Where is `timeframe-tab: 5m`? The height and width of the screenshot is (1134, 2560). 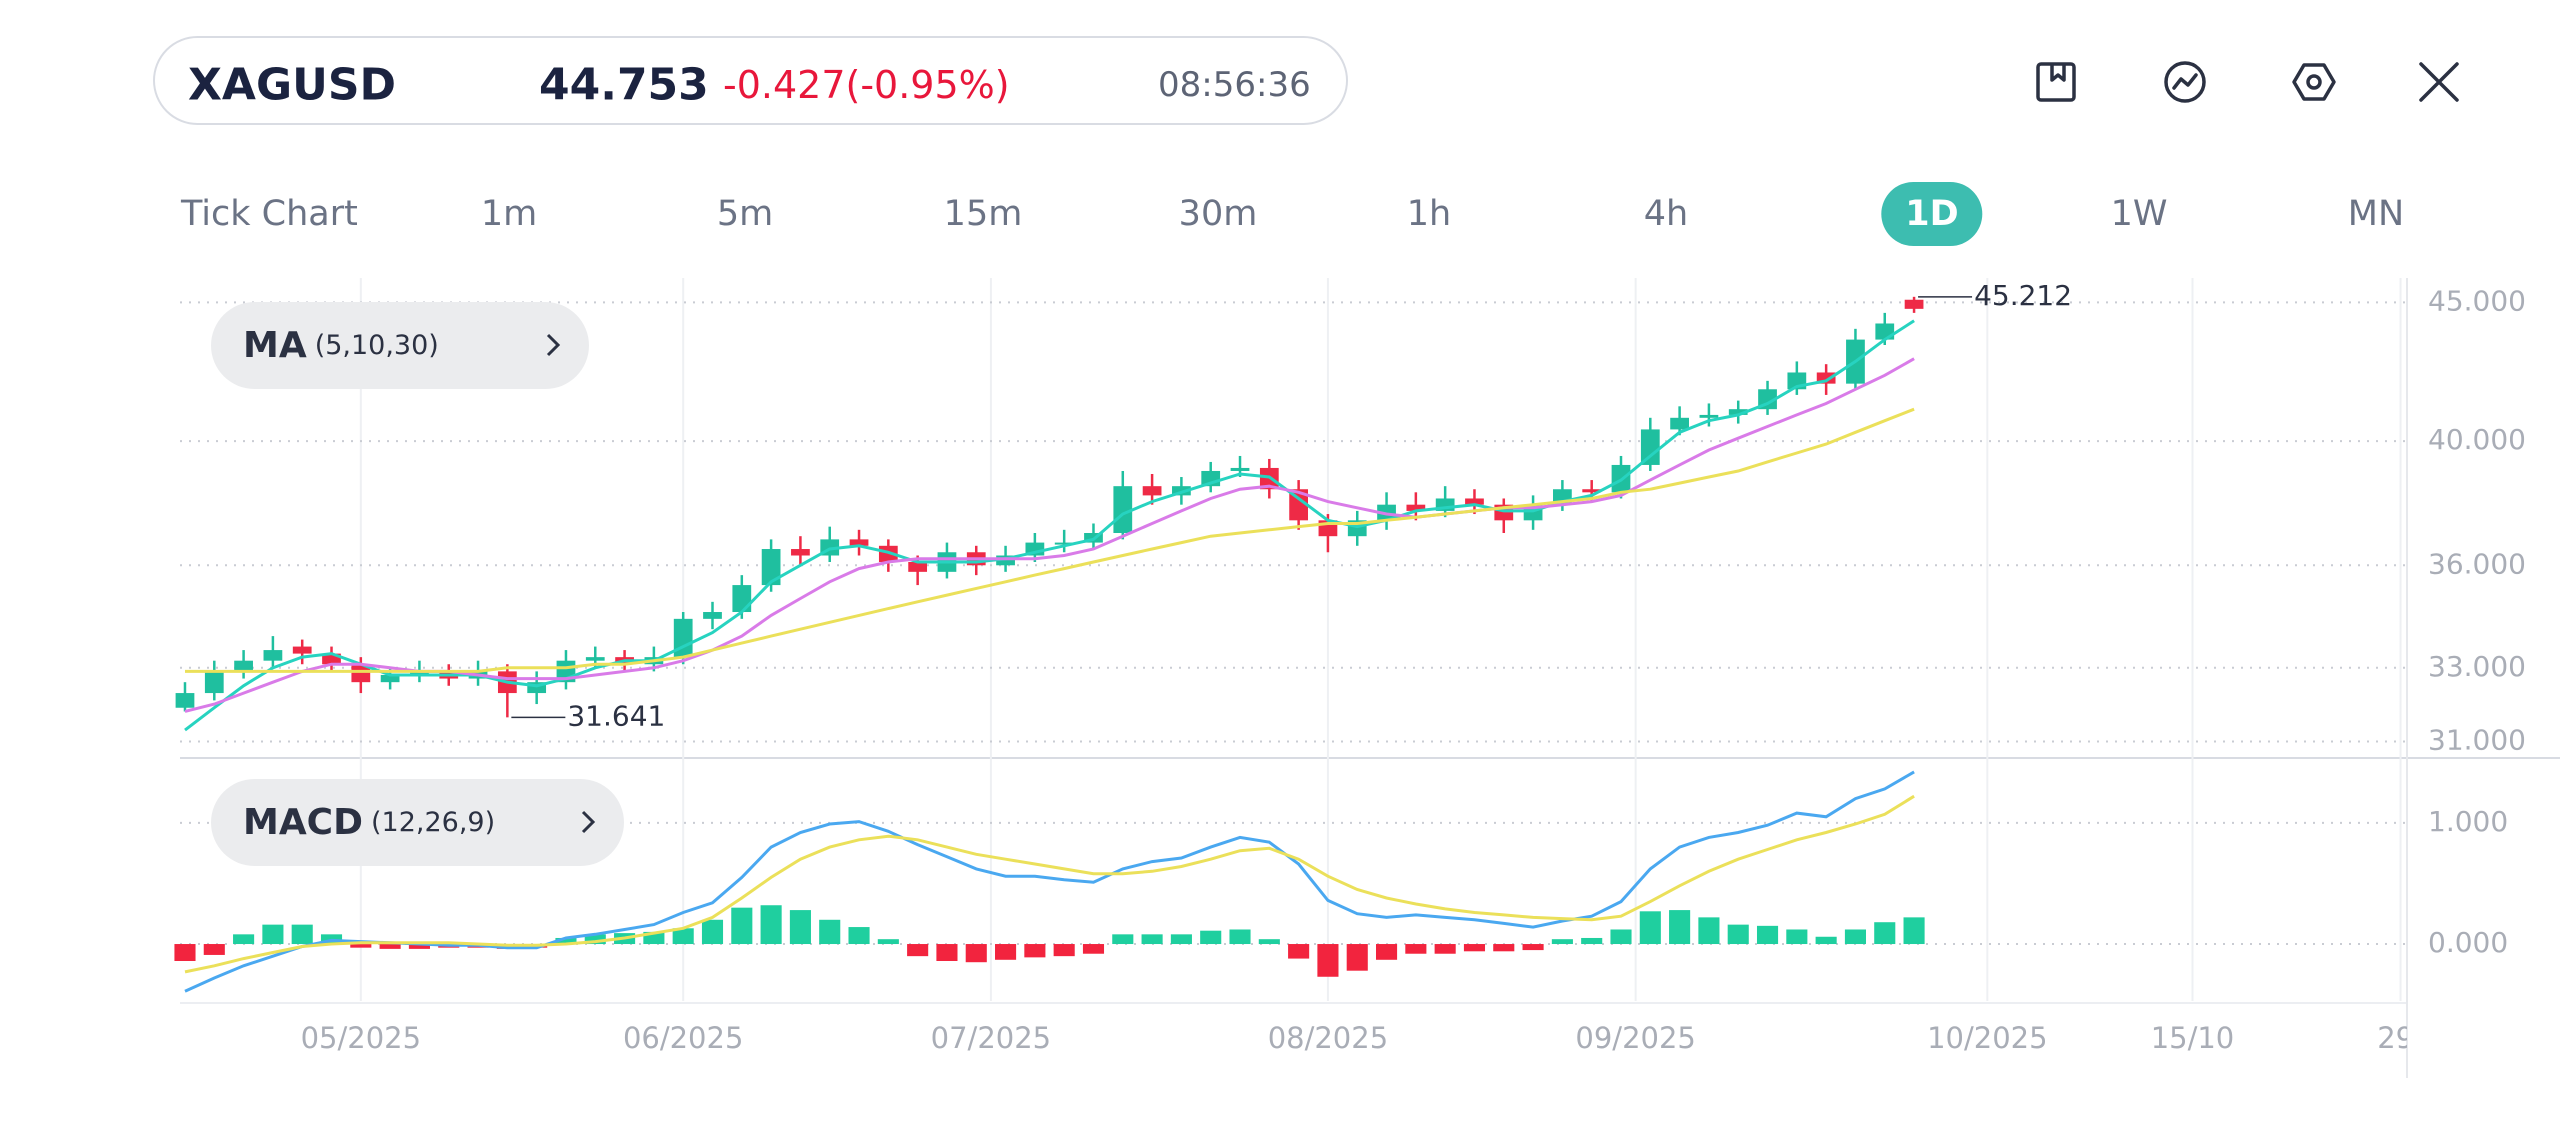 timeframe-tab: 5m is located at coordinates (745, 214).